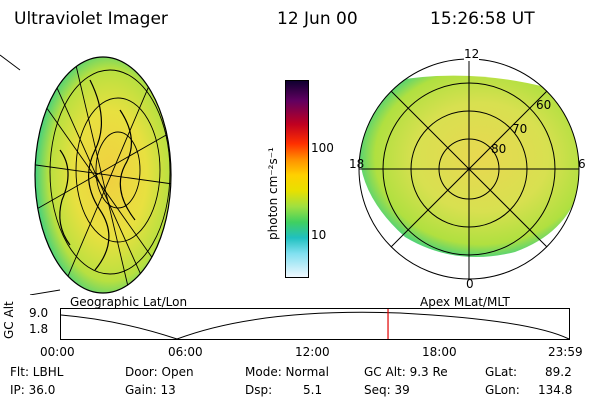  I want to click on status-dsp-value: 5.1, so click(313, 390).